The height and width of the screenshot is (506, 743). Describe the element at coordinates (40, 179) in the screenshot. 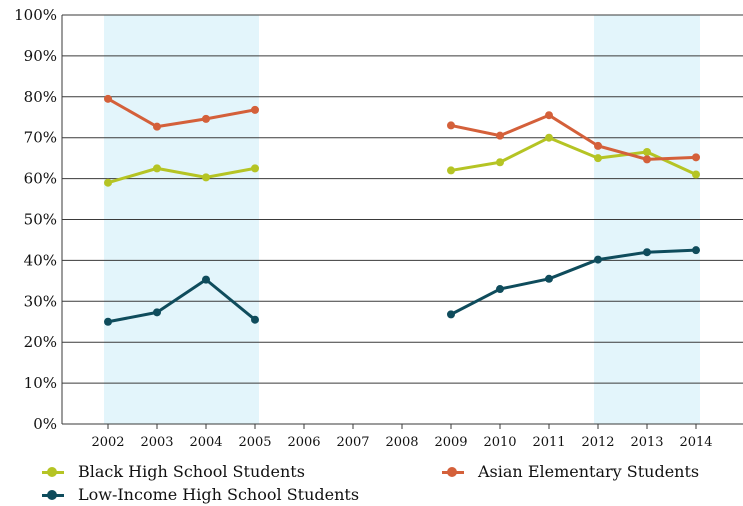

I see `y-tick-label: 60%` at that location.